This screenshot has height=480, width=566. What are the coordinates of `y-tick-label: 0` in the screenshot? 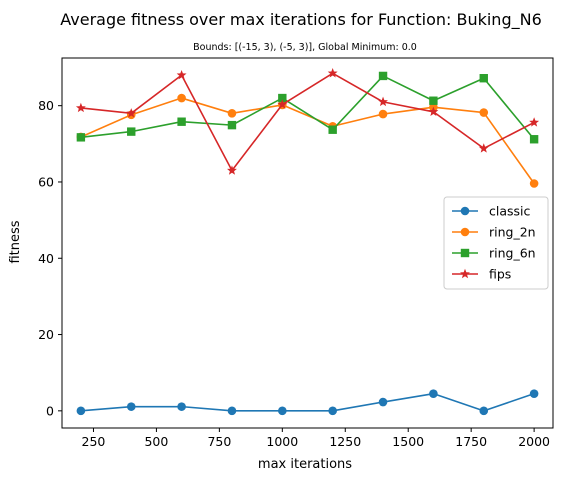 It's located at (50, 410).